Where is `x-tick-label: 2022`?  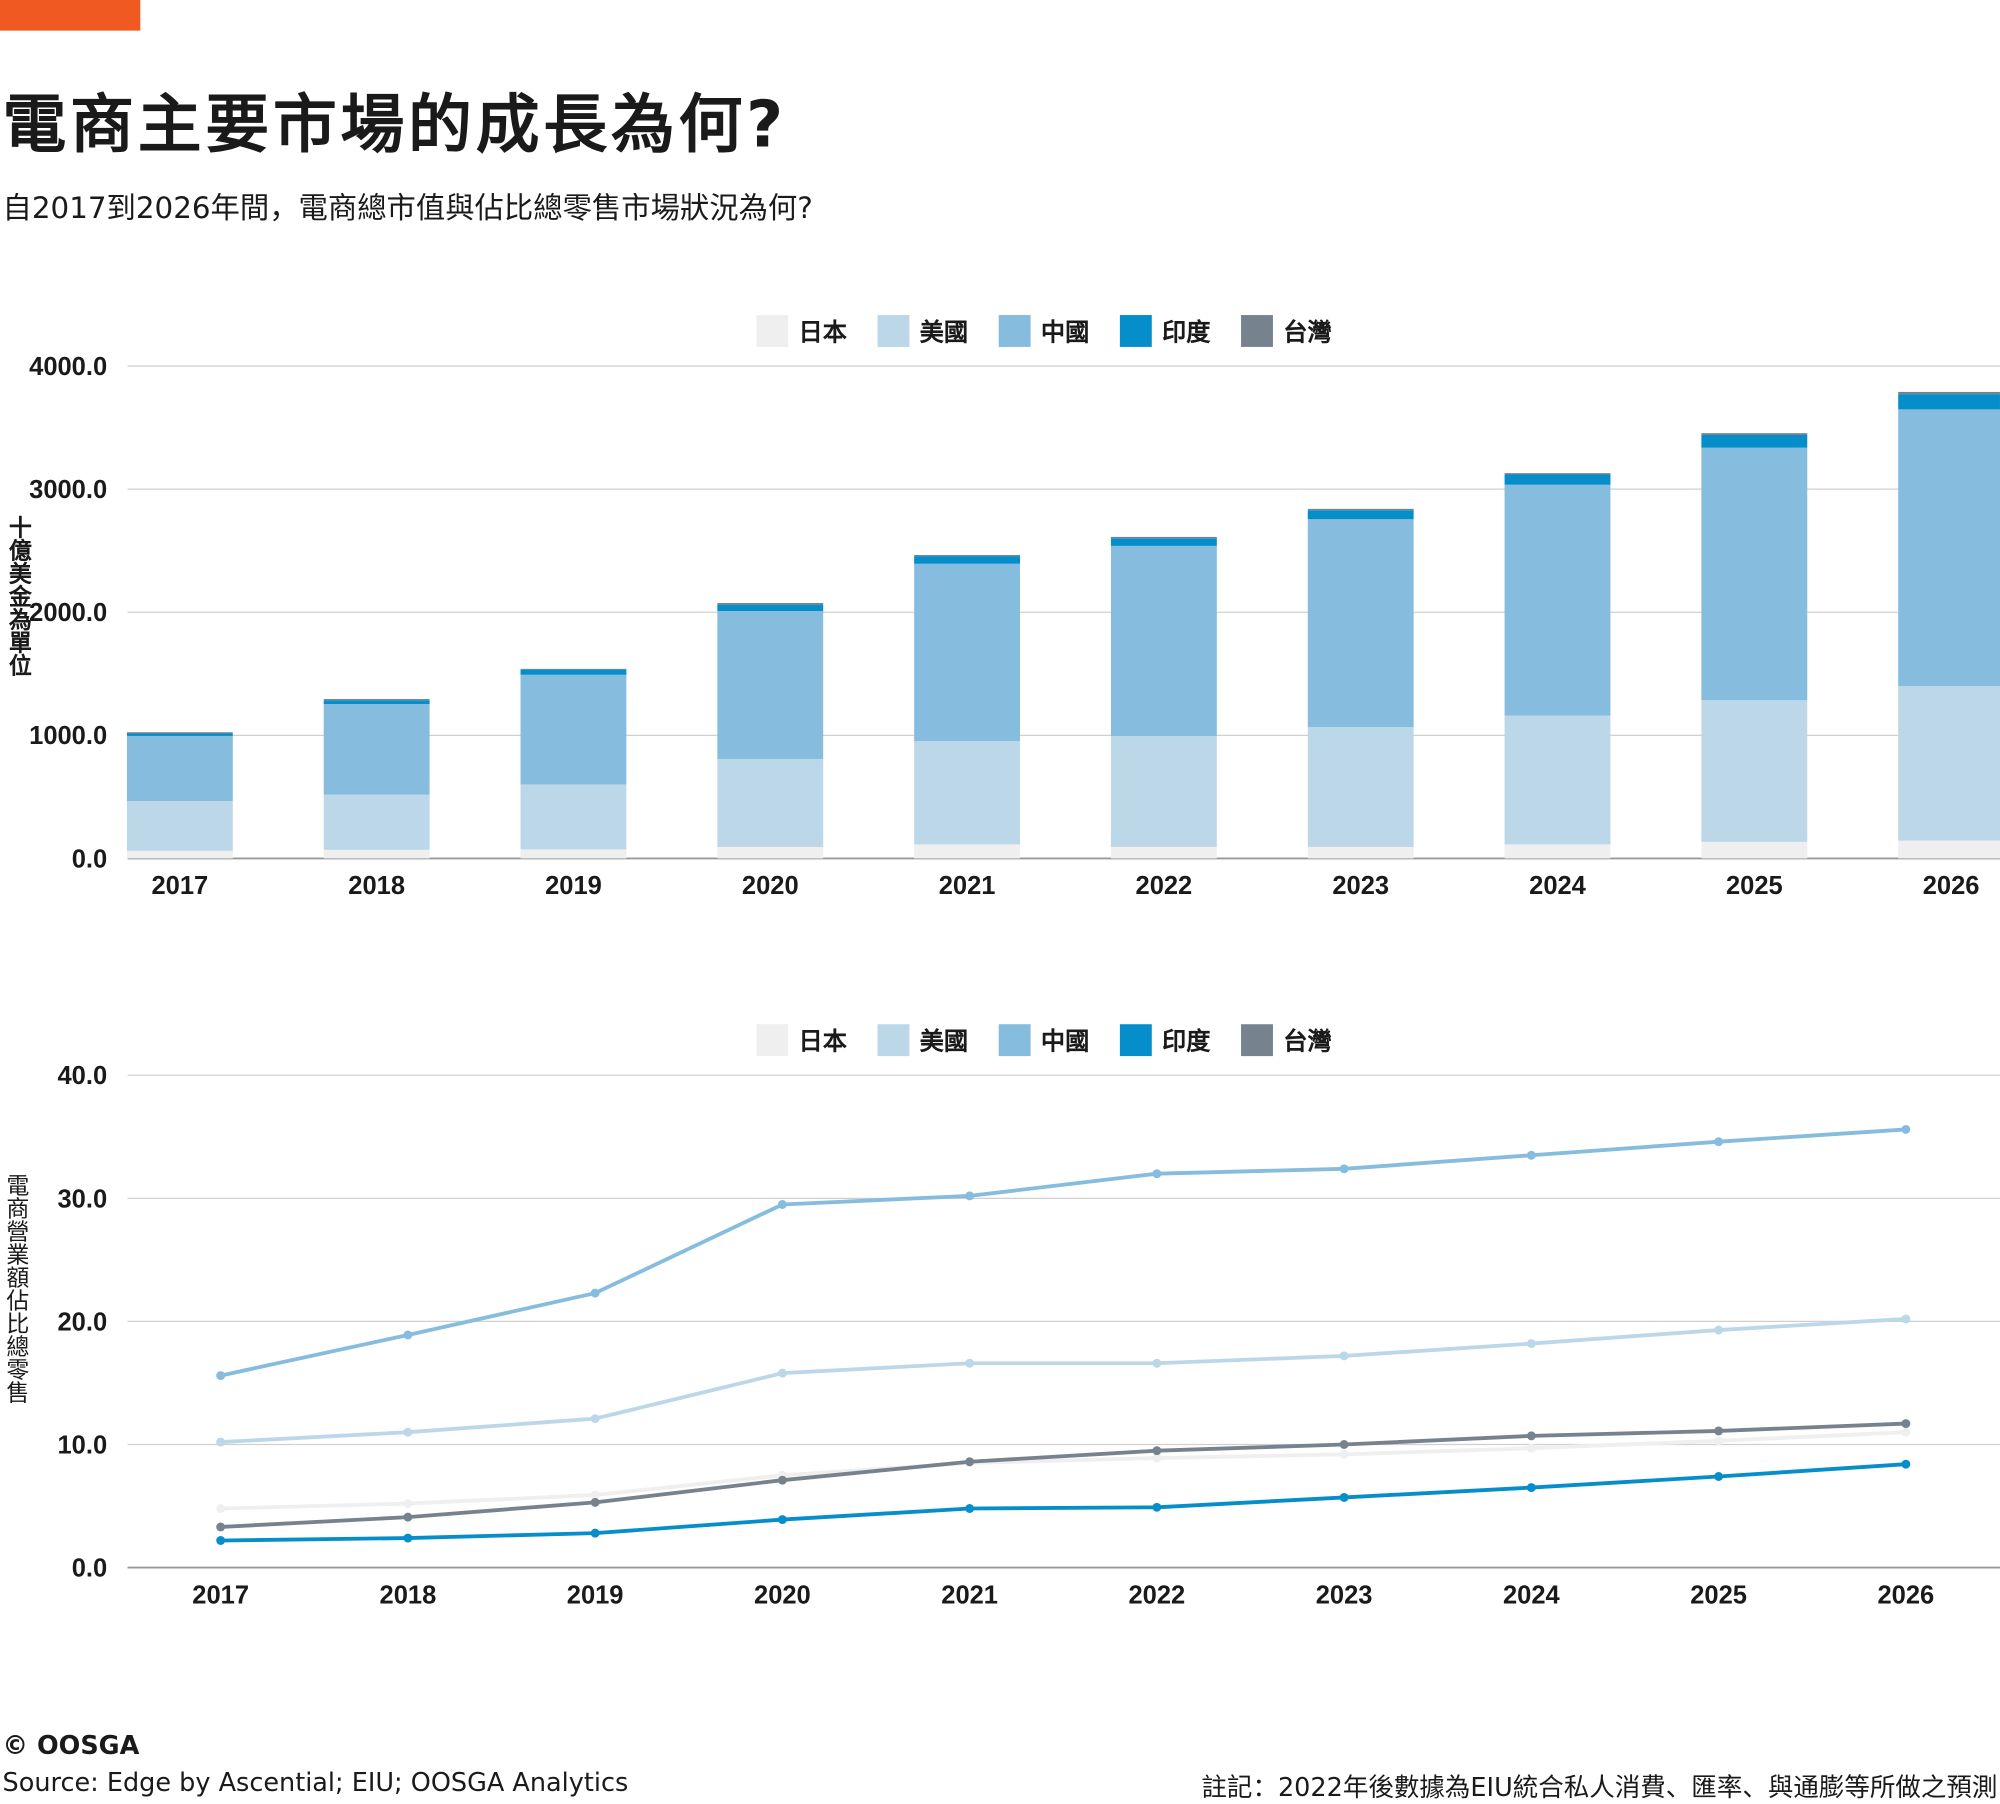
x-tick-label: 2022 is located at coordinates (1164, 886).